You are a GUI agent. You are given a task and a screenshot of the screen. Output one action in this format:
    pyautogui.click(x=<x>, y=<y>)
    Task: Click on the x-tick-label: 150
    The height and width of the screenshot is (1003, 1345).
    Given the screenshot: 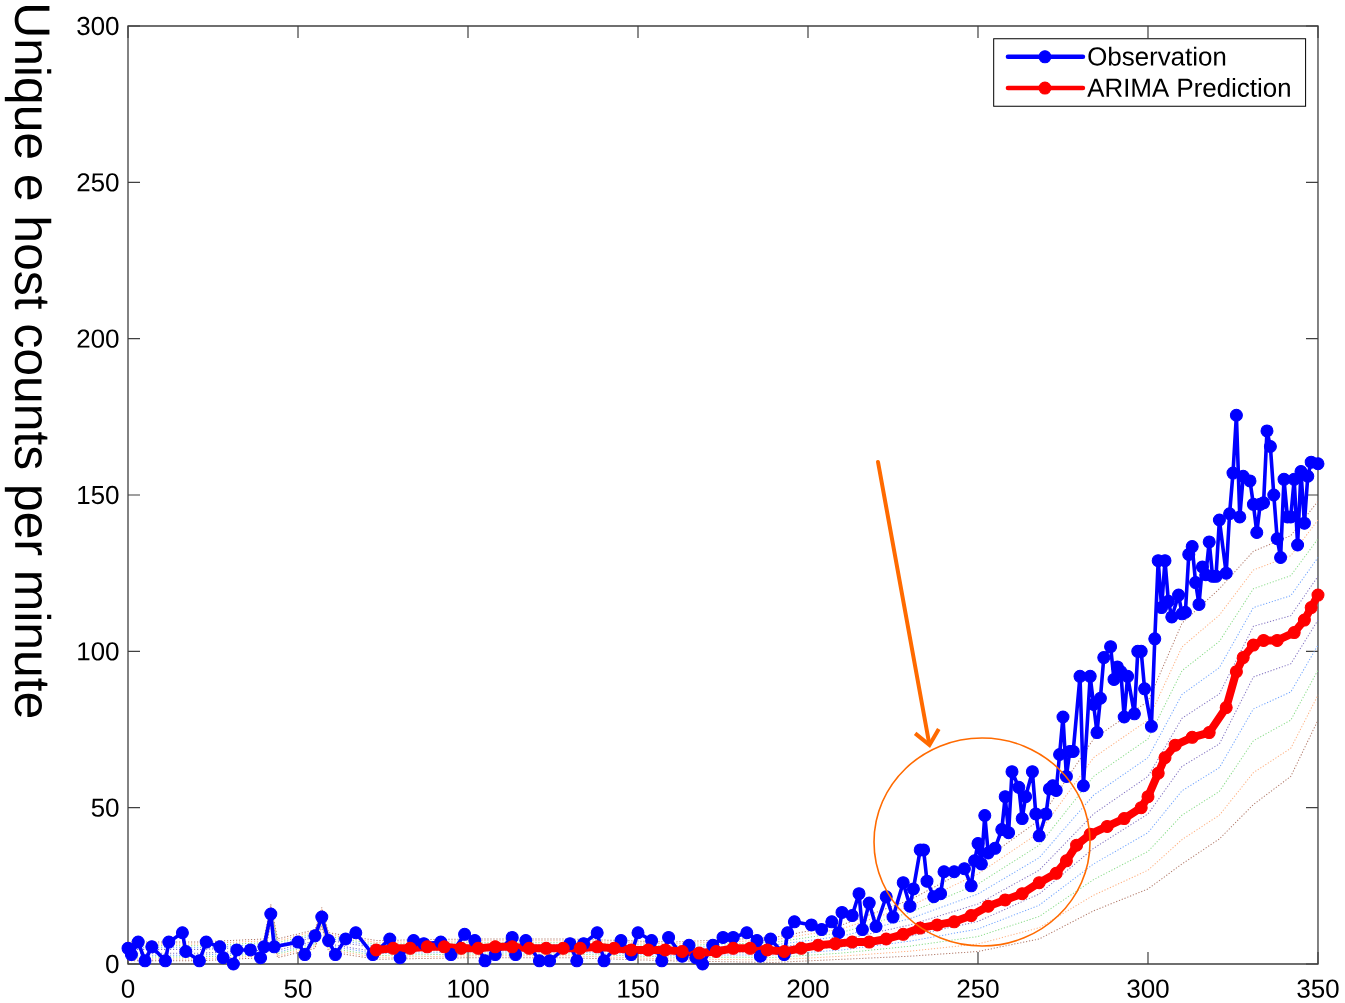 What is the action you would take?
    pyautogui.click(x=638, y=988)
    